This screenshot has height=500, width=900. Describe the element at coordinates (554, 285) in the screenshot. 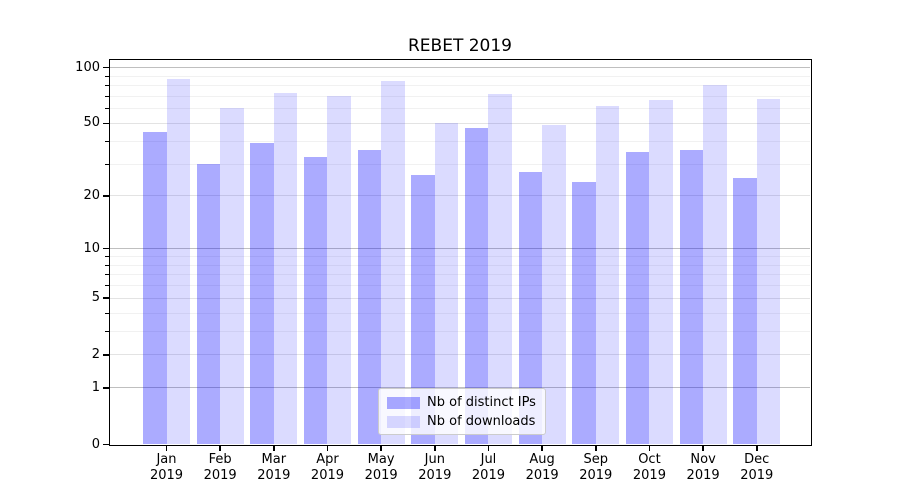

I see `bar-nb-of-downloads-aug-2019` at that location.